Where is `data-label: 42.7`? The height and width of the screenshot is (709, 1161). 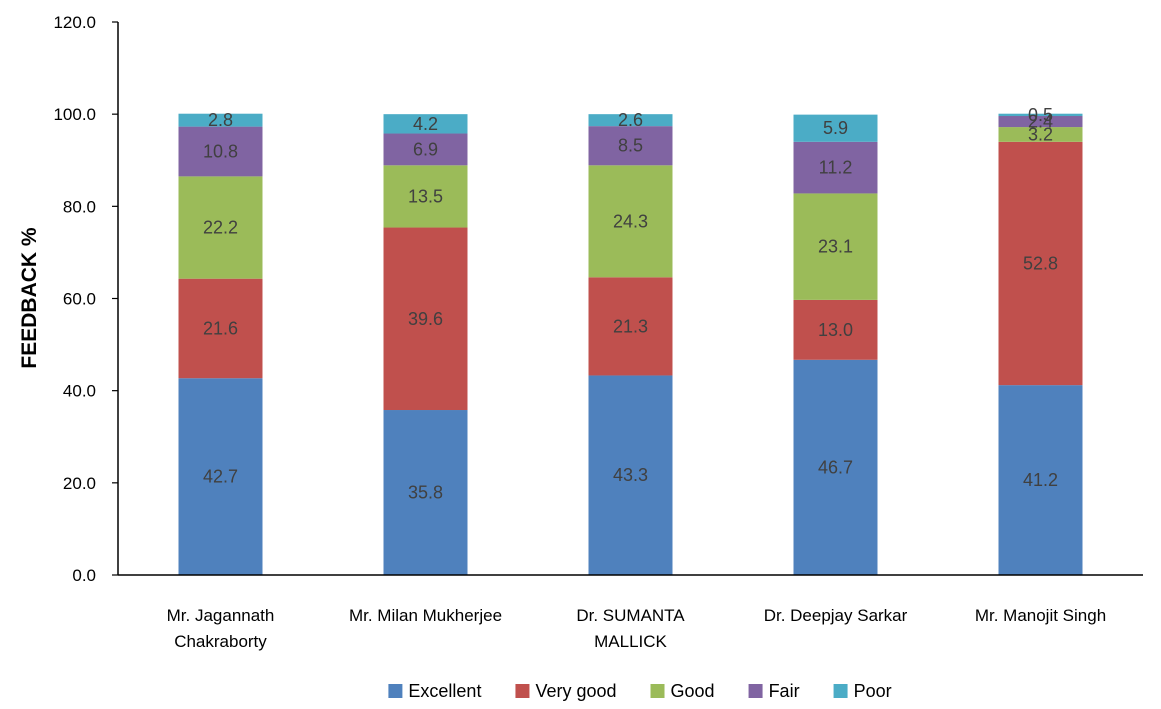
data-label: 42.7 is located at coordinates (220, 477).